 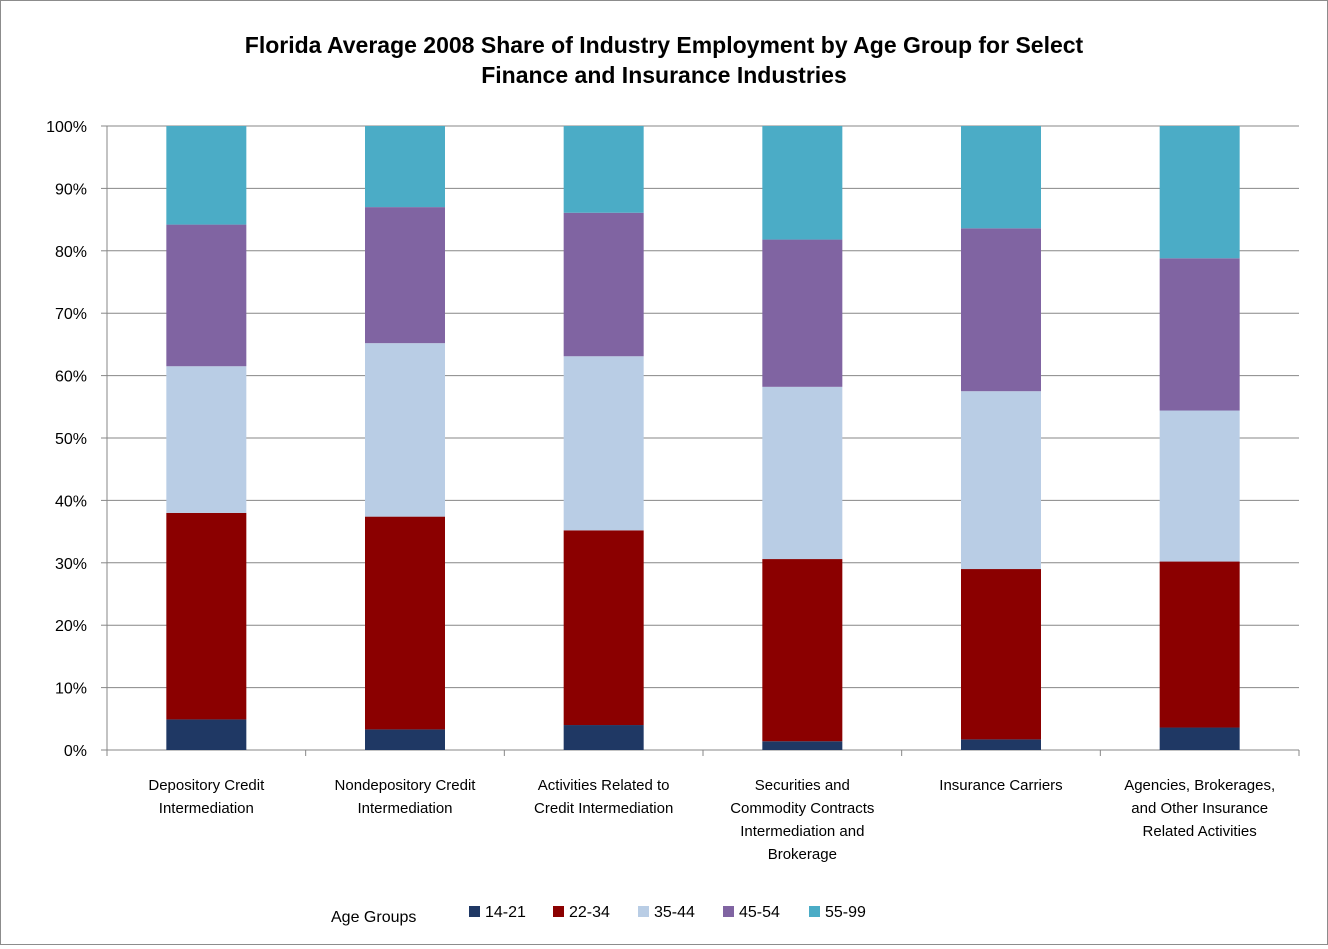 What do you see at coordinates (71, 626) in the screenshot?
I see `y-tick-label: 20%` at bounding box center [71, 626].